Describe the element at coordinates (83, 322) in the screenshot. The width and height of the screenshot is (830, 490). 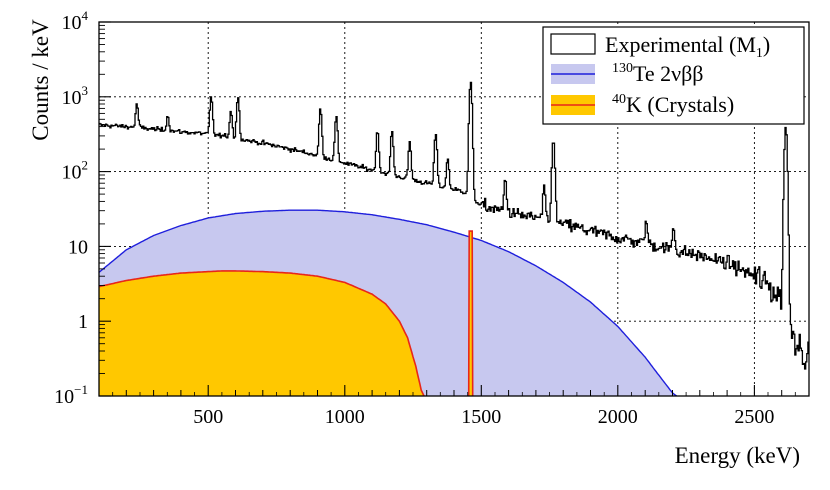
I see `y-tick-label: 1` at that location.